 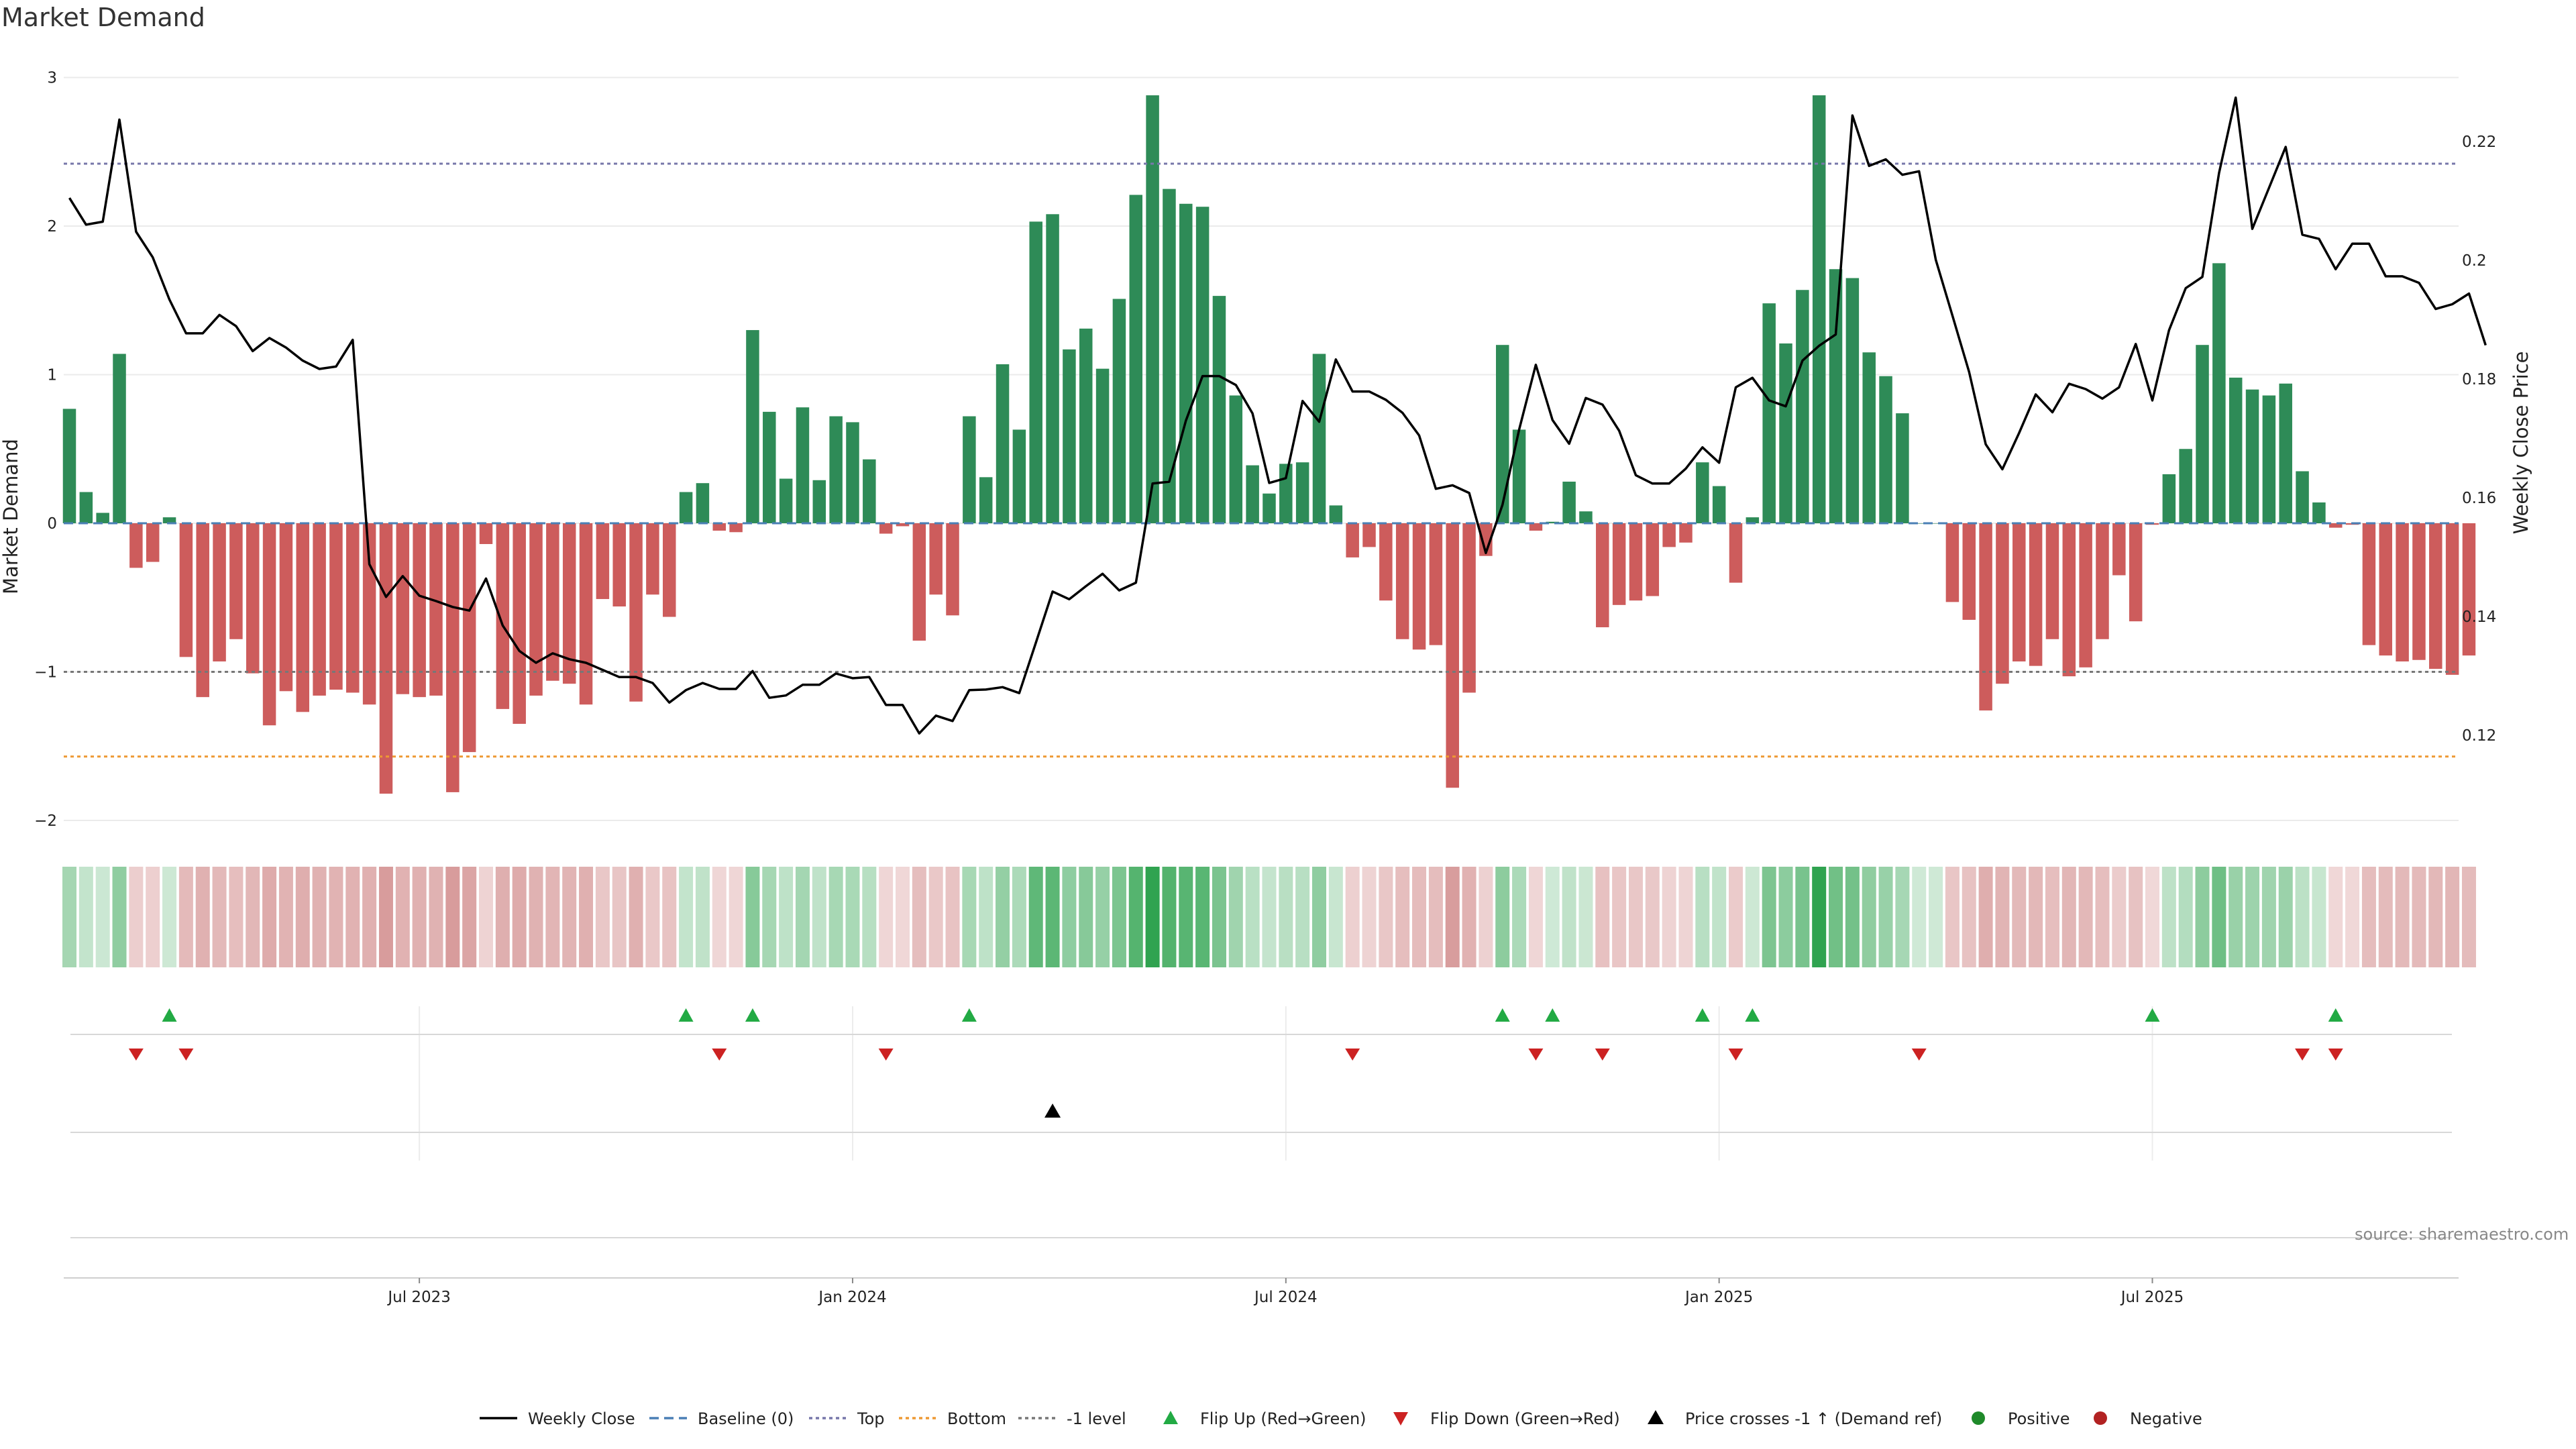 I want to click on y2-tick-label: 0.2, so click(x=2474, y=261).